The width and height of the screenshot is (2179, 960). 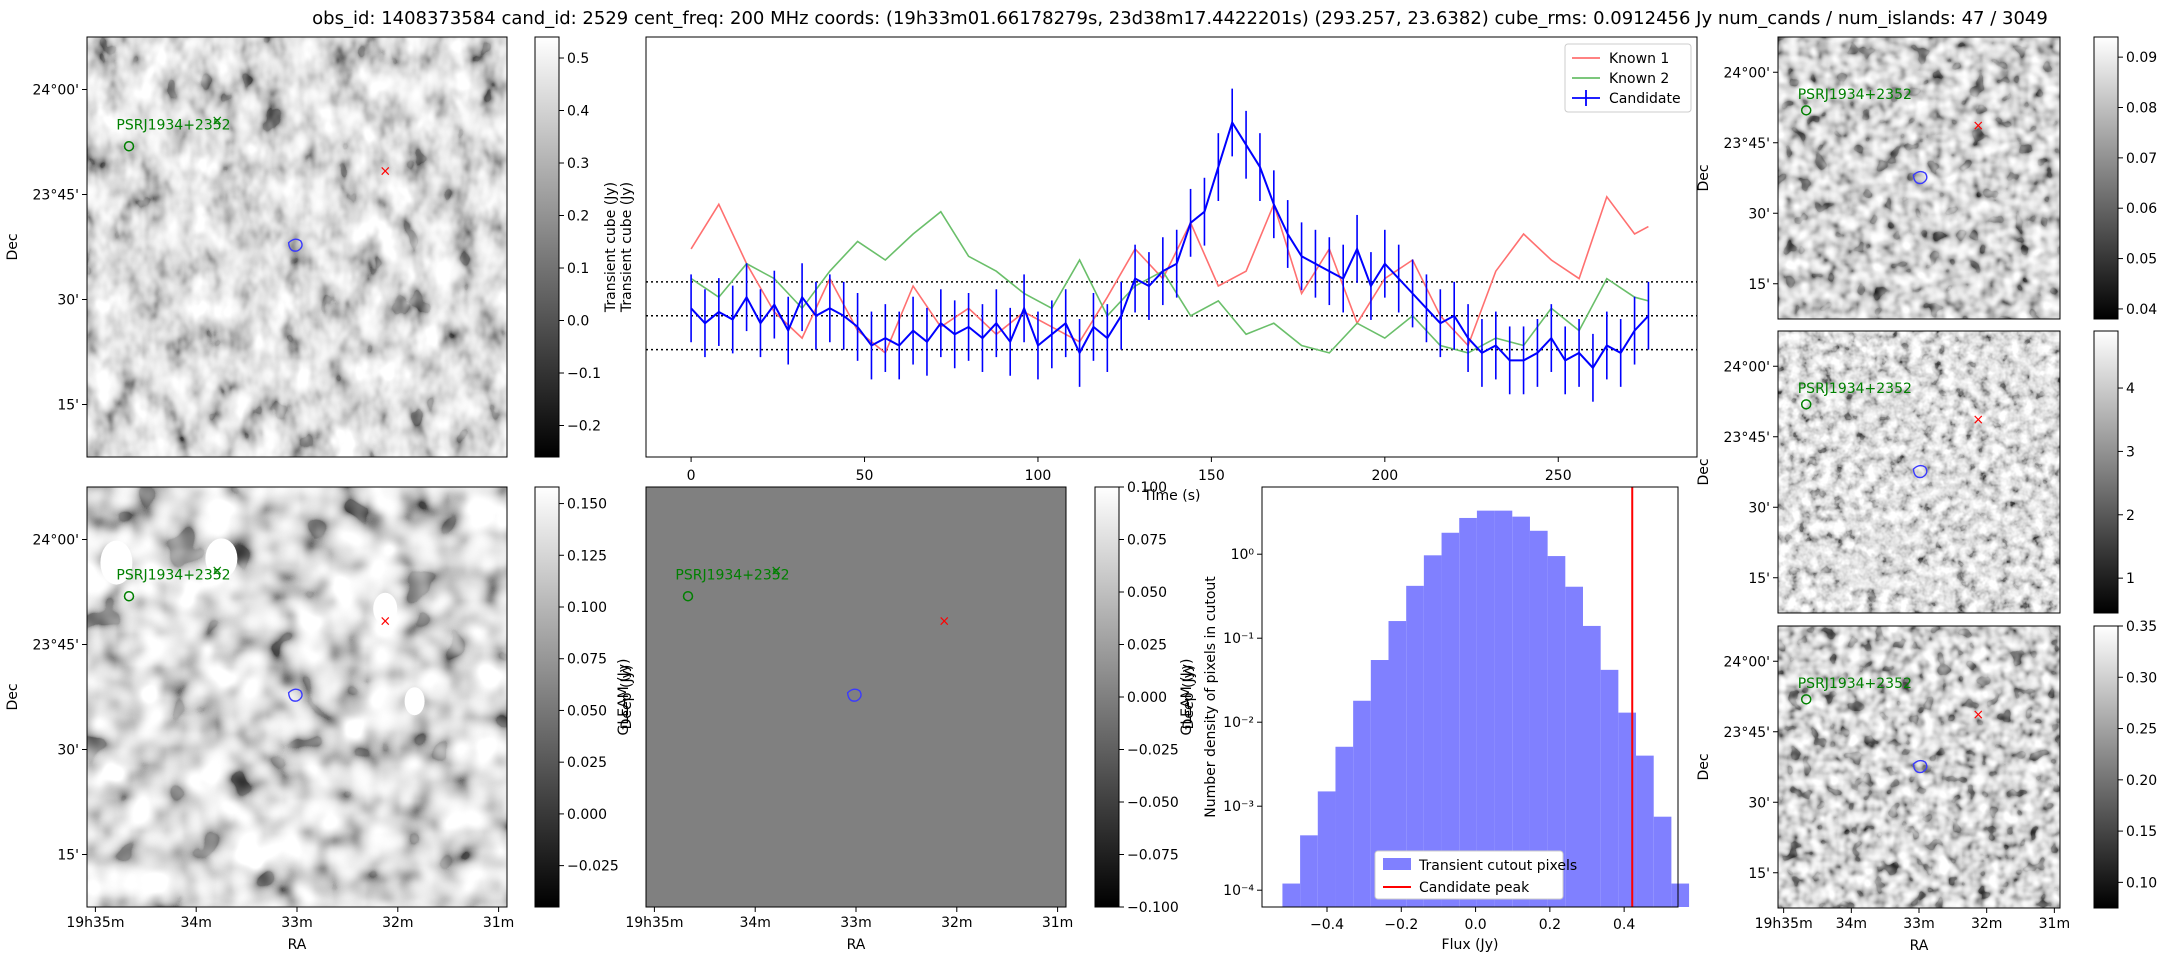 I want to click on gleam-image-xtick-label: 33m, so click(x=855, y=923).